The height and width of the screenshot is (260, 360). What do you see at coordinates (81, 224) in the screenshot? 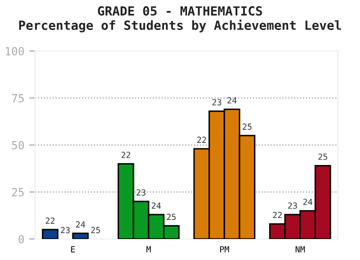
I see `series-label: 24` at bounding box center [81, 224].